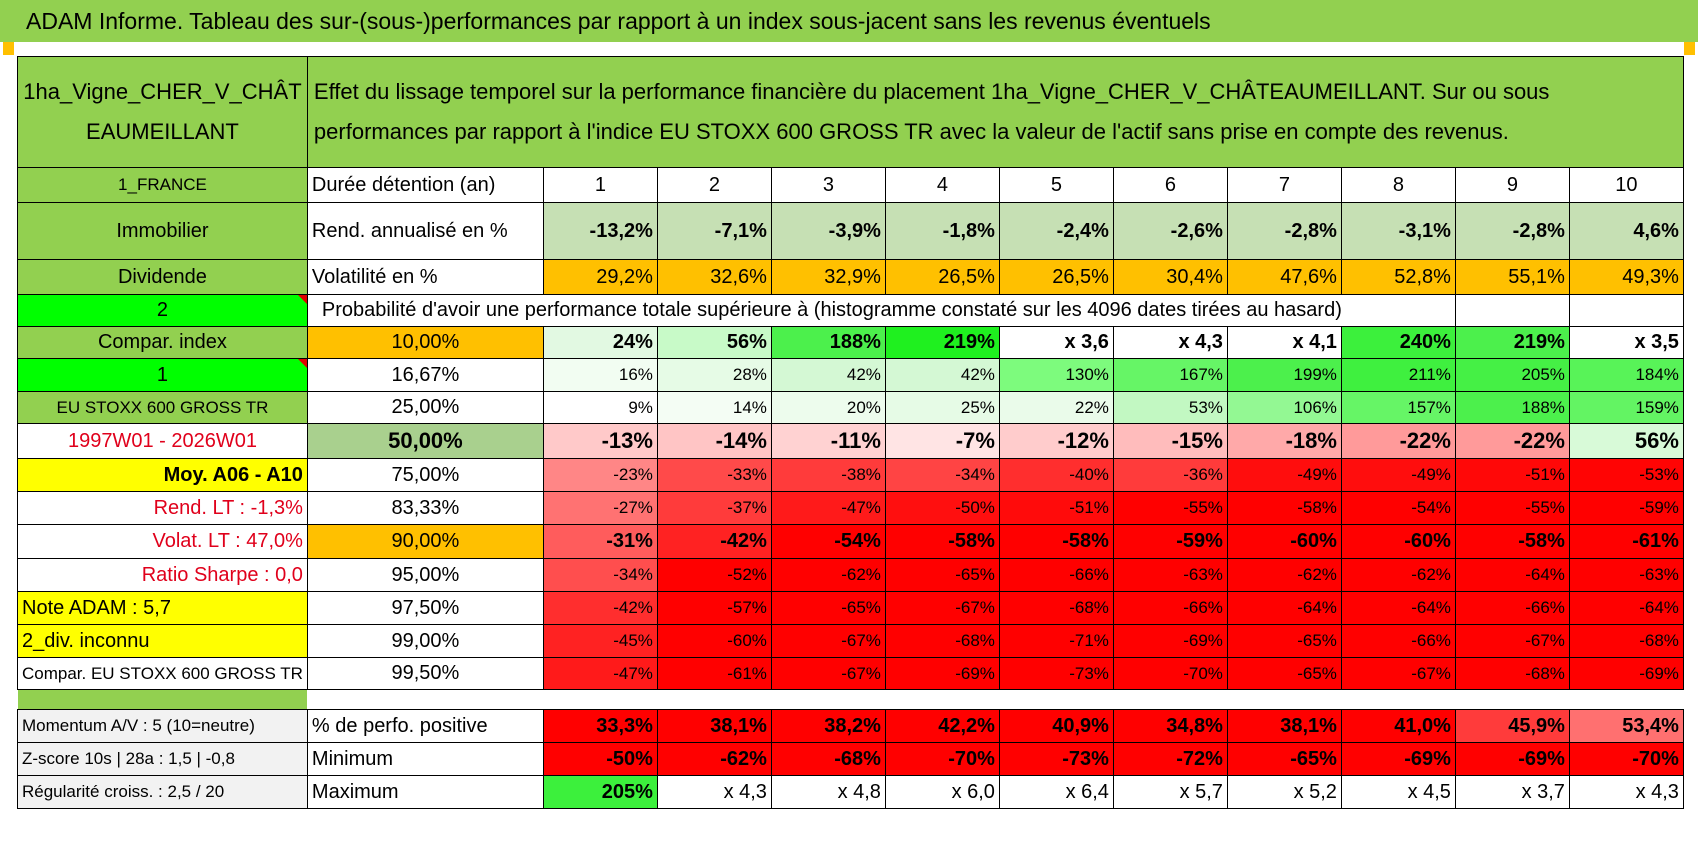 The height and width of the screenshot is (848, 1698). I want to click on quantile-probability: 83,33%, so click(425, 508).